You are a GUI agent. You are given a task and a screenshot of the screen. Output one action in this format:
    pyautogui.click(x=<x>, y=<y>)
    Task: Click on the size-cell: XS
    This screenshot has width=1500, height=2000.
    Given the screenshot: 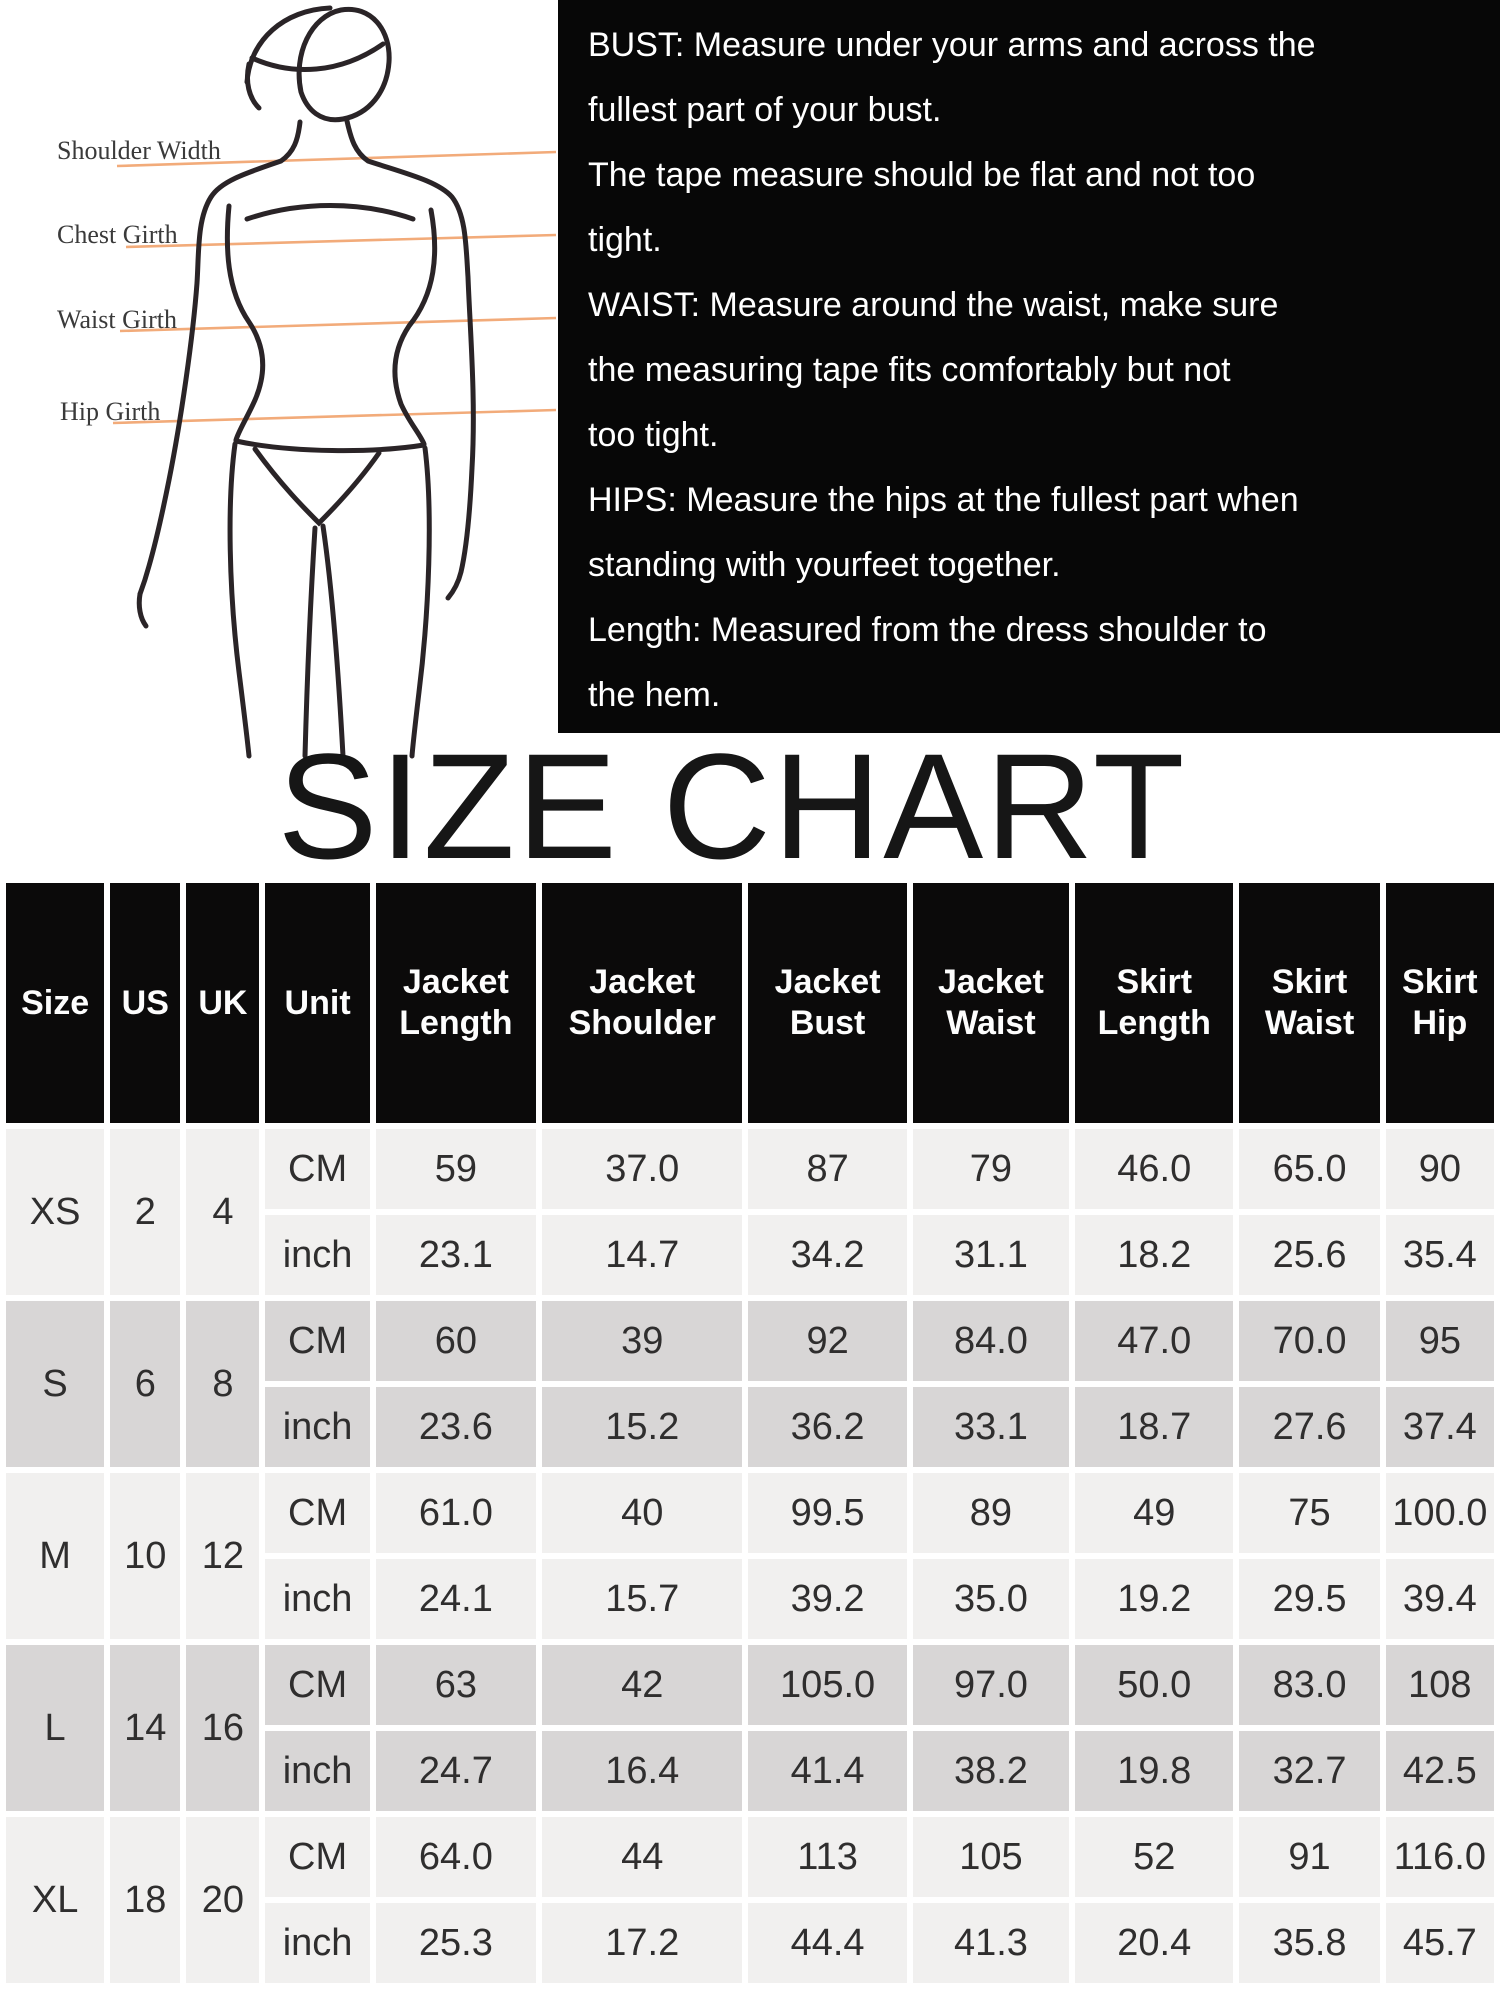 What is the action you would take?
    pyautogui.click(x=55, y=1212)
    